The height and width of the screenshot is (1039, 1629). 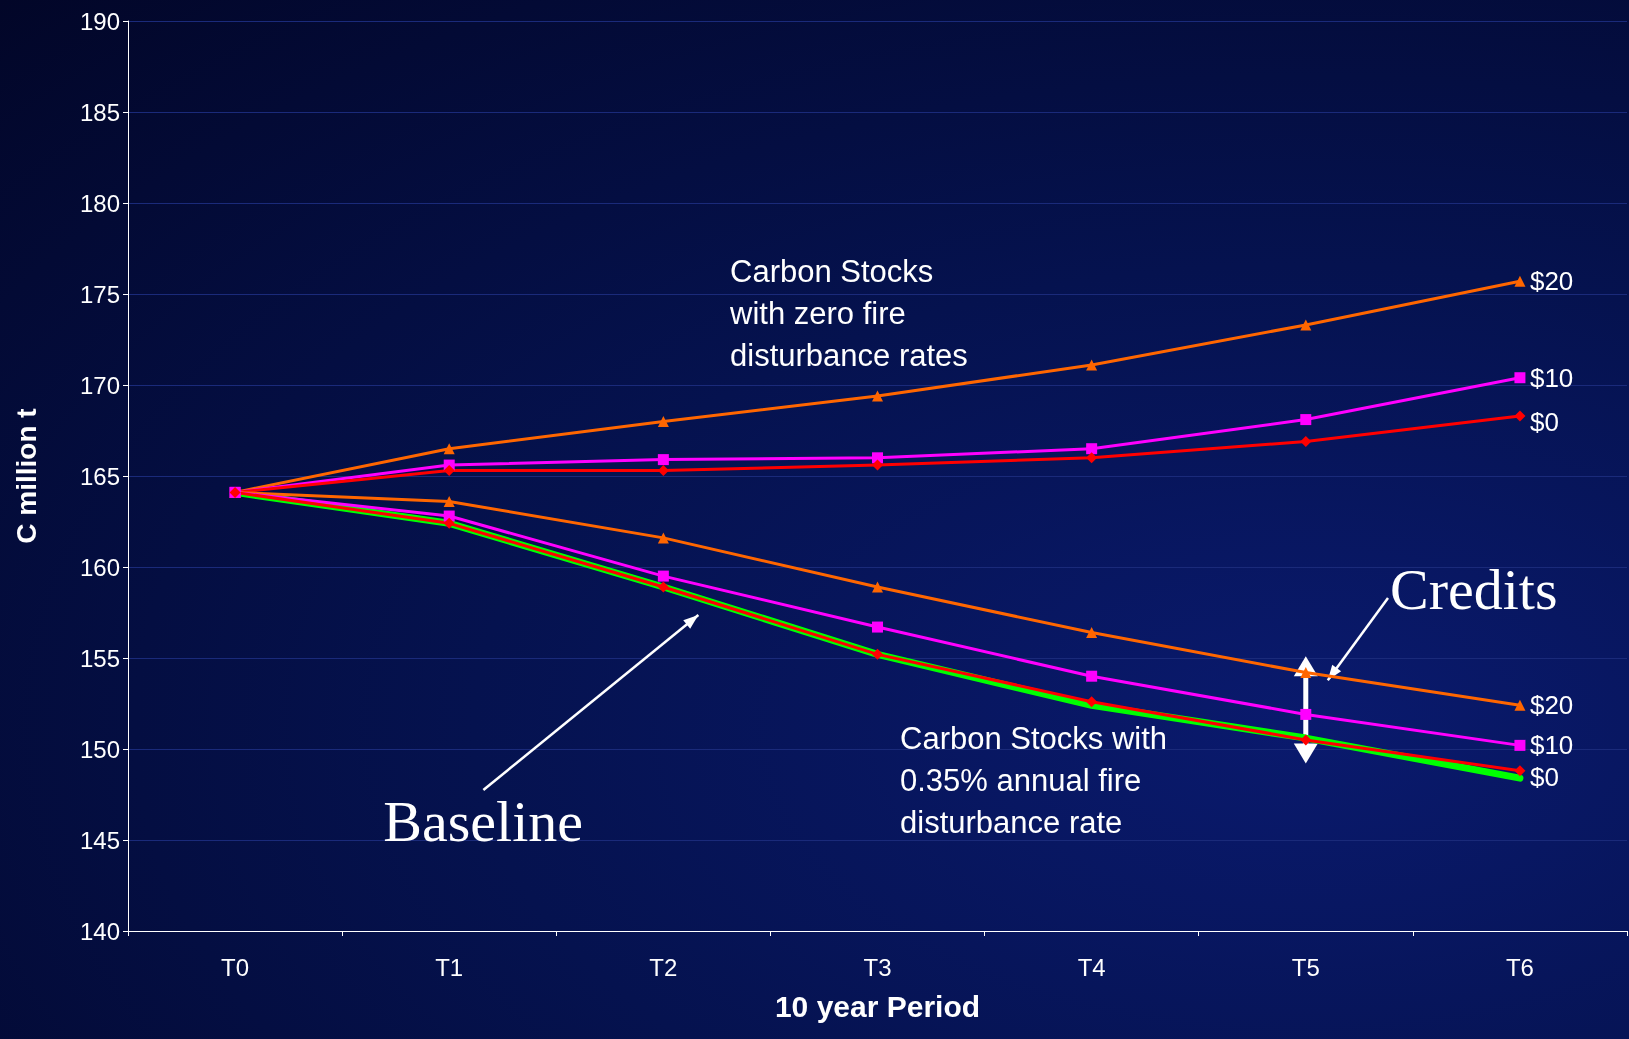 What do you see at coordinates (99, 840) in the screenshot?
I see `y-tick-label: 145` at bounding box center [99, 840].